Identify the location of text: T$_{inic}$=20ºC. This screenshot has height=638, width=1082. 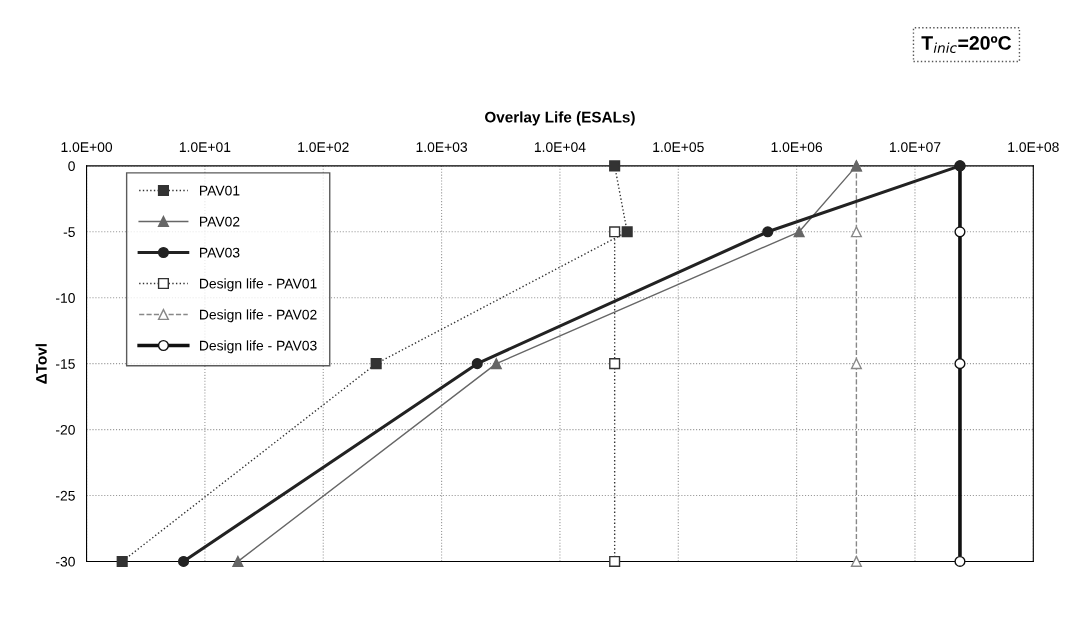
(966, 45).